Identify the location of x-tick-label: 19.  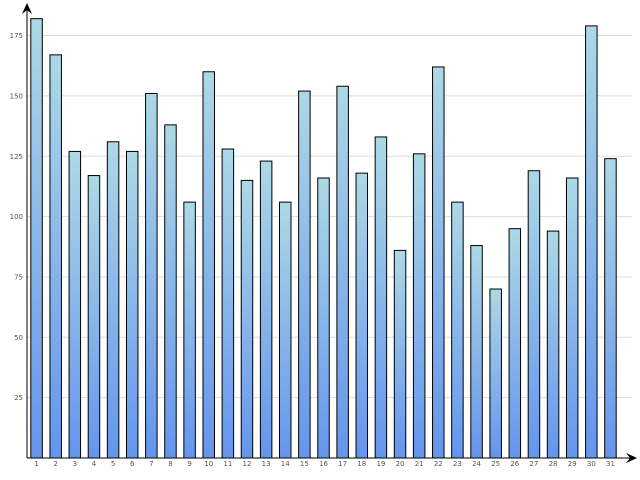
(380, 464).